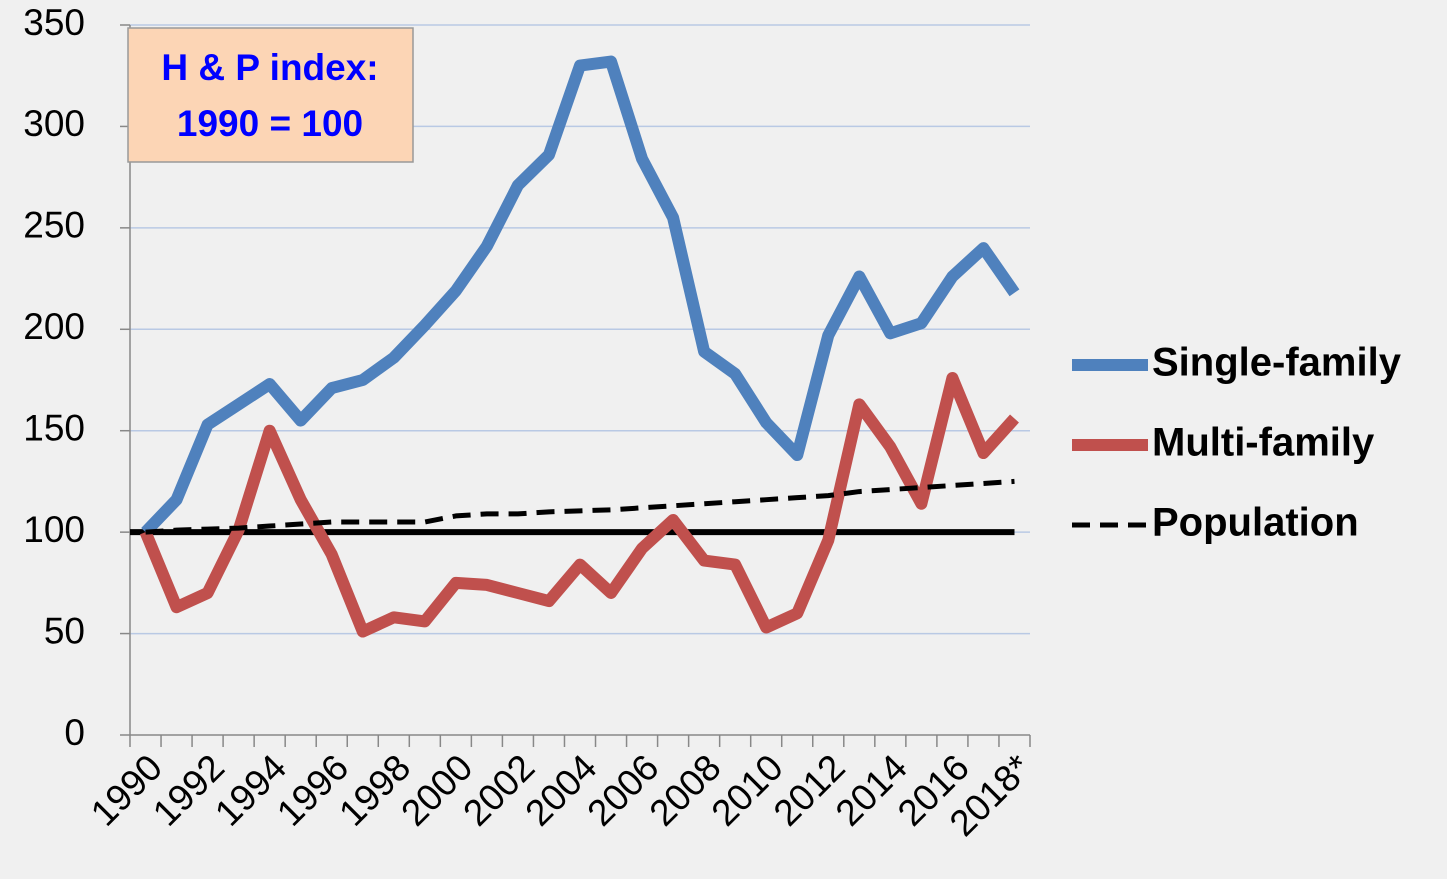 The height and width of the screenshot is (879, 1447). Describe the element at coordinates (74, 732) in the screenshot. I see `y-tick-label: 0` at that location.